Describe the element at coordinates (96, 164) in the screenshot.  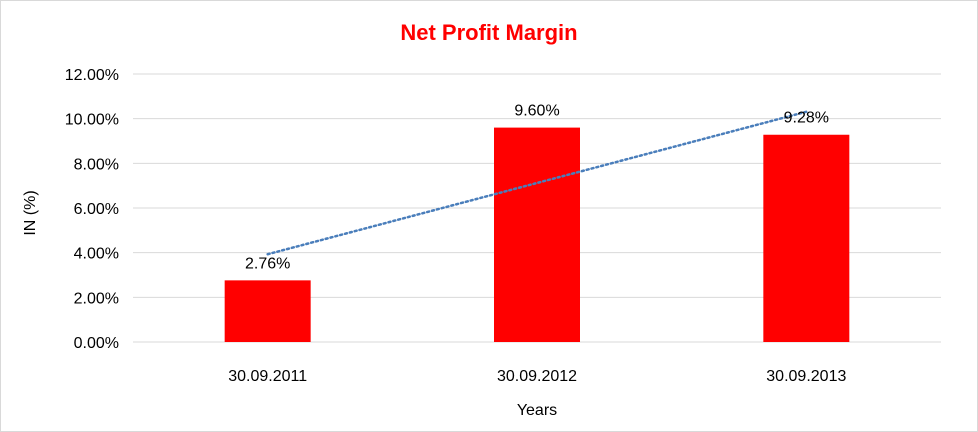
I see `y-tick-label: 8.00%` at that location.